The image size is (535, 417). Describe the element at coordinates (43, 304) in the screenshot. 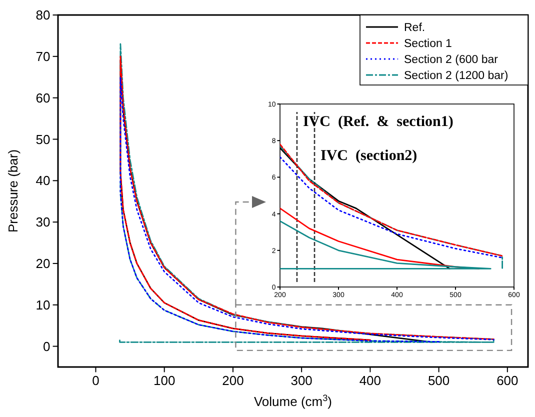

I see `y-tick-label: 10` at that location.